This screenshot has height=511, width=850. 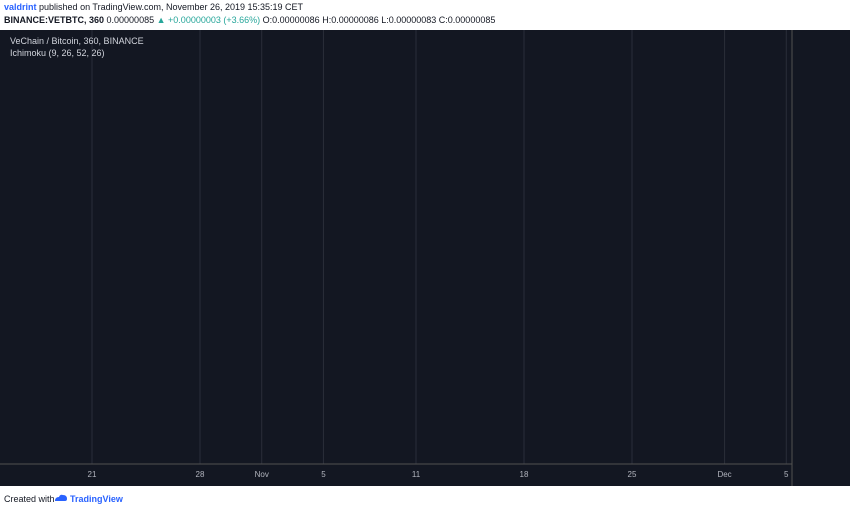 What do you see at coordinates (524, 474) in the screenshot?
I see `x-tick-label: 18` at bounding box center [524, 474].